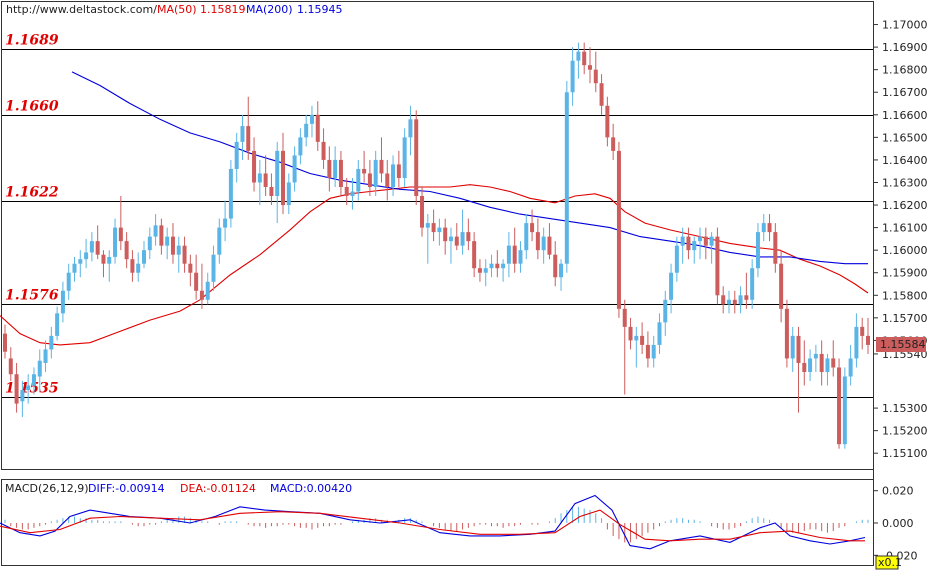 The width and height of the screenshot is (930, 578). Describe the element at coordinates (905, 318) in the screenshot. I see `price-tick-label: 1.15700` at that location.